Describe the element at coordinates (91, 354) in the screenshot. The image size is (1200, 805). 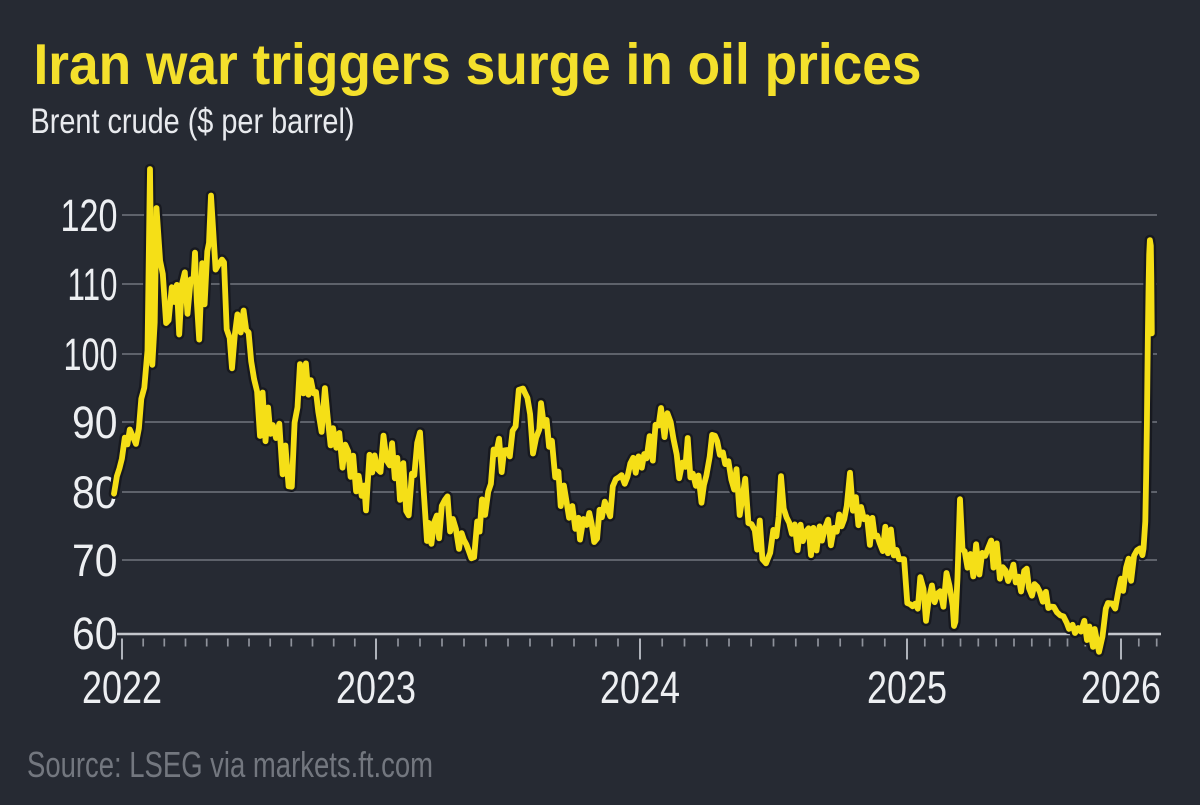
I see `svg-text: 100` at that location.